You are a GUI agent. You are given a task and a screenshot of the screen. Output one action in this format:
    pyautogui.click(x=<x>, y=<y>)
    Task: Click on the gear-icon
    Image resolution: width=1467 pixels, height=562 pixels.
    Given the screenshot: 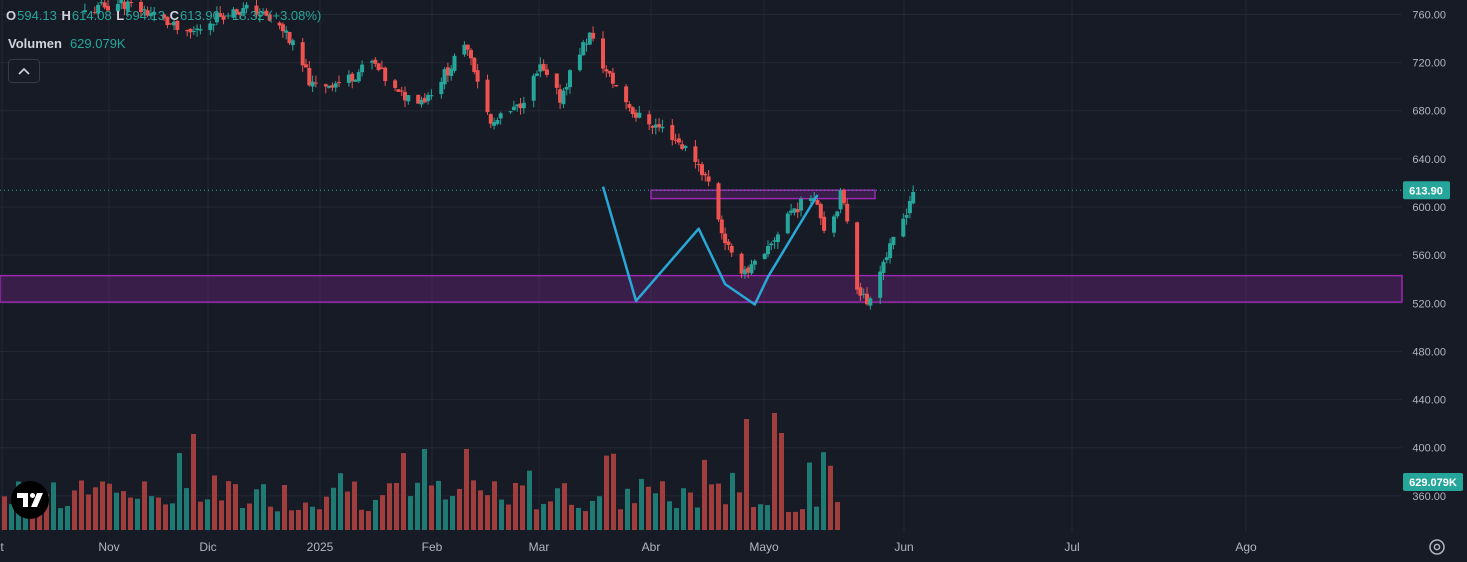 What is the action you would take?
    pyautogui.click(x=1437, y=547)
    